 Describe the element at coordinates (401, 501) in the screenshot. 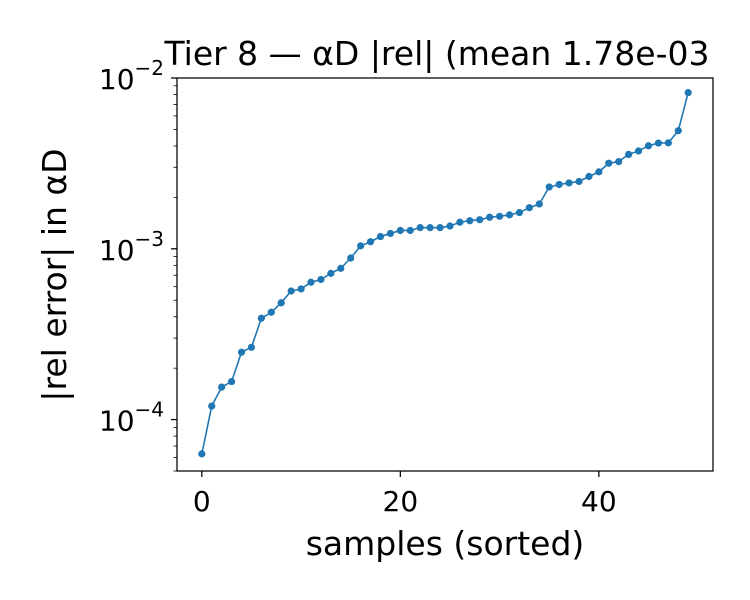

I see `x-tick-label: 20` at that location.